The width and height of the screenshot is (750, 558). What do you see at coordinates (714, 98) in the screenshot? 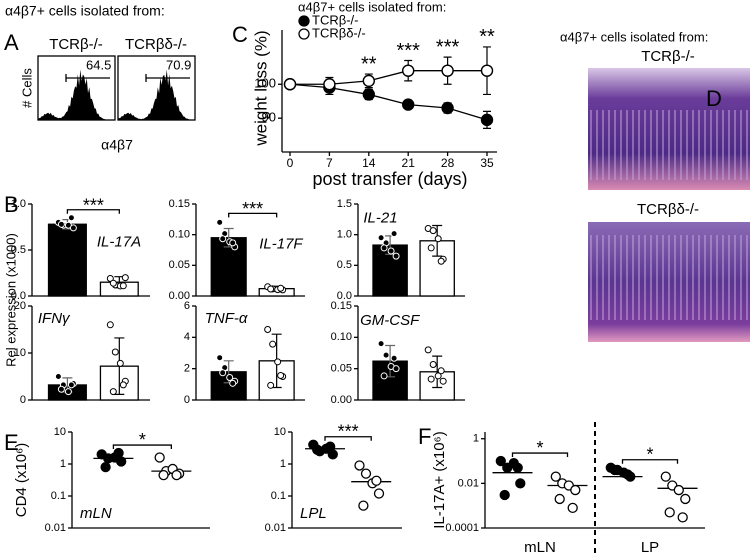
I see `panel-label: D` at bounding box center [714, 98].